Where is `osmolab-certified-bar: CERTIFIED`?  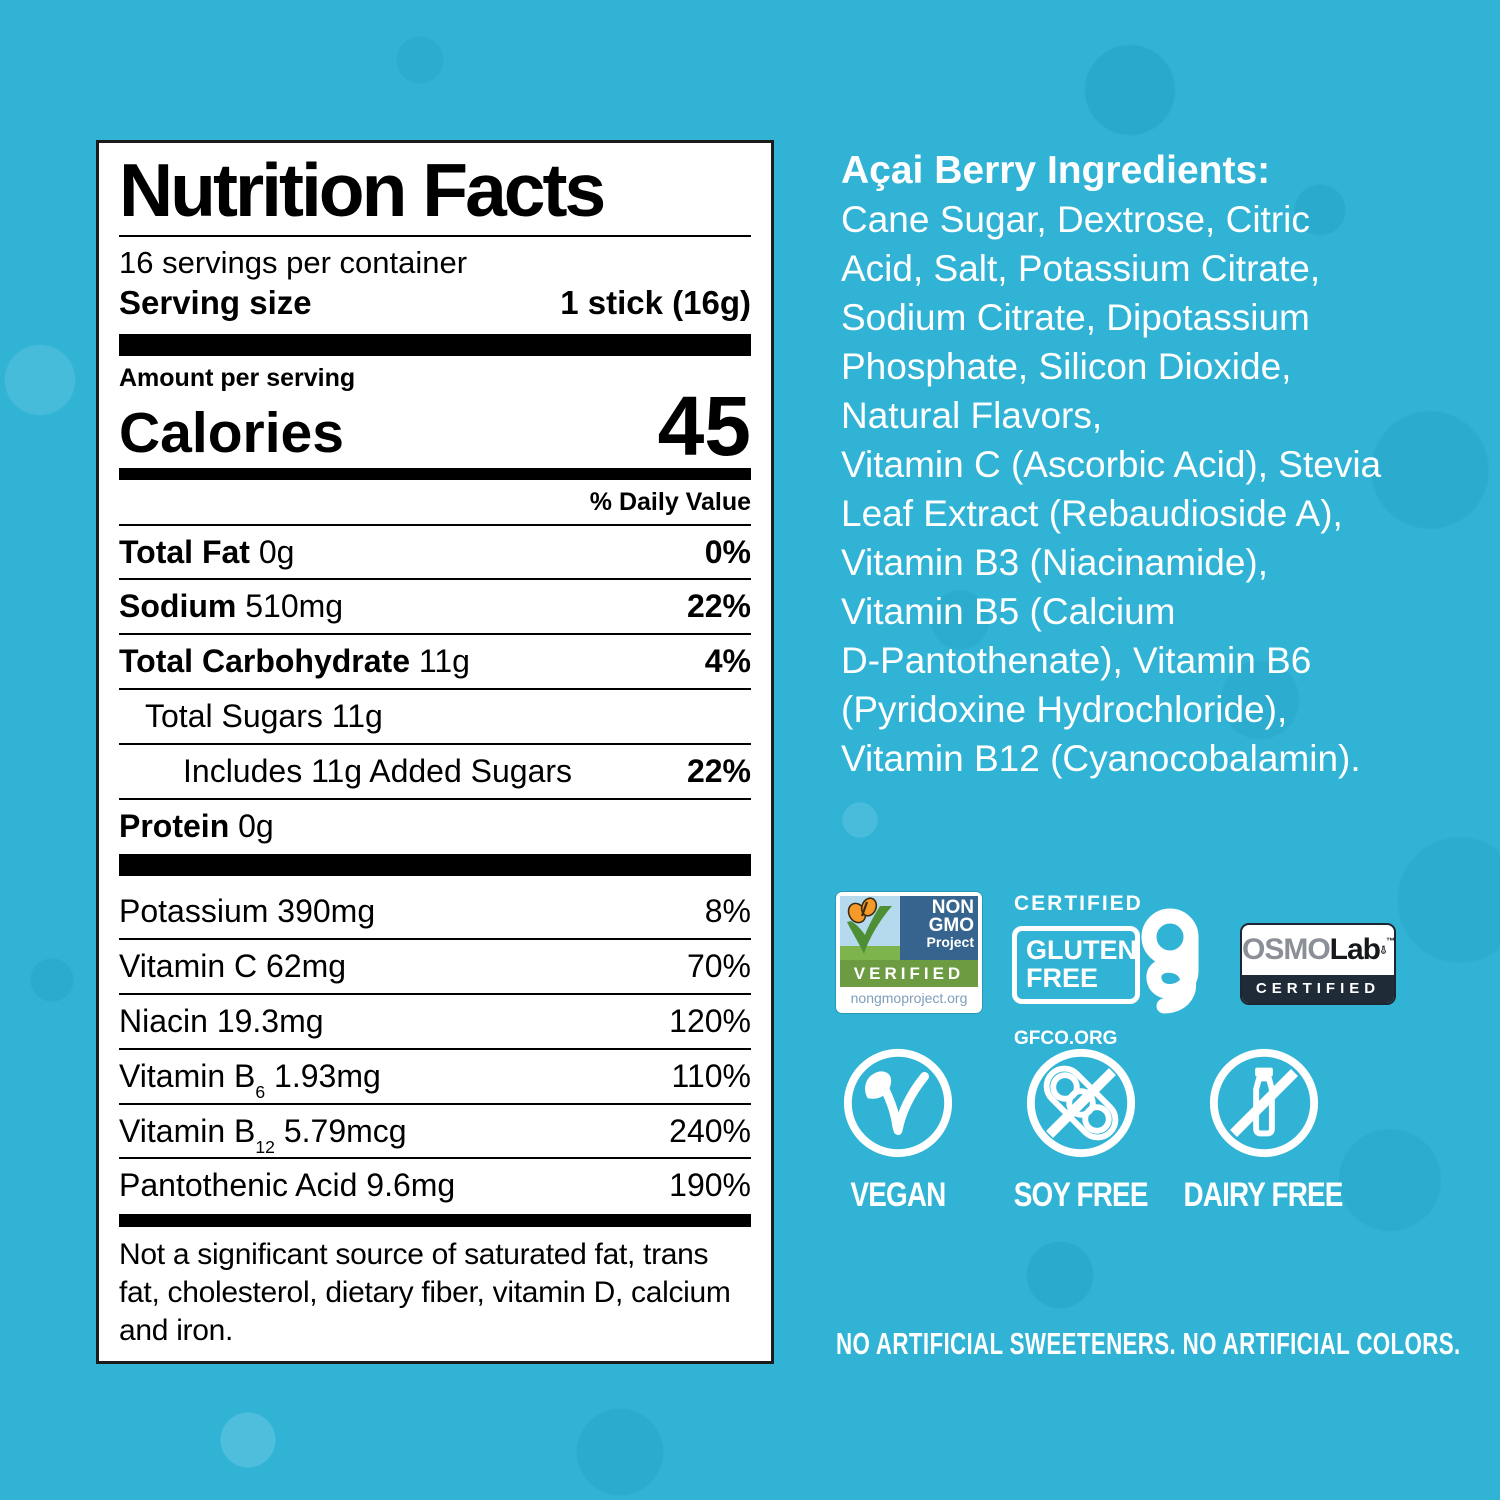 osmolab-certified-bar: CERTIFIED is located at coordinates (1318, 989).